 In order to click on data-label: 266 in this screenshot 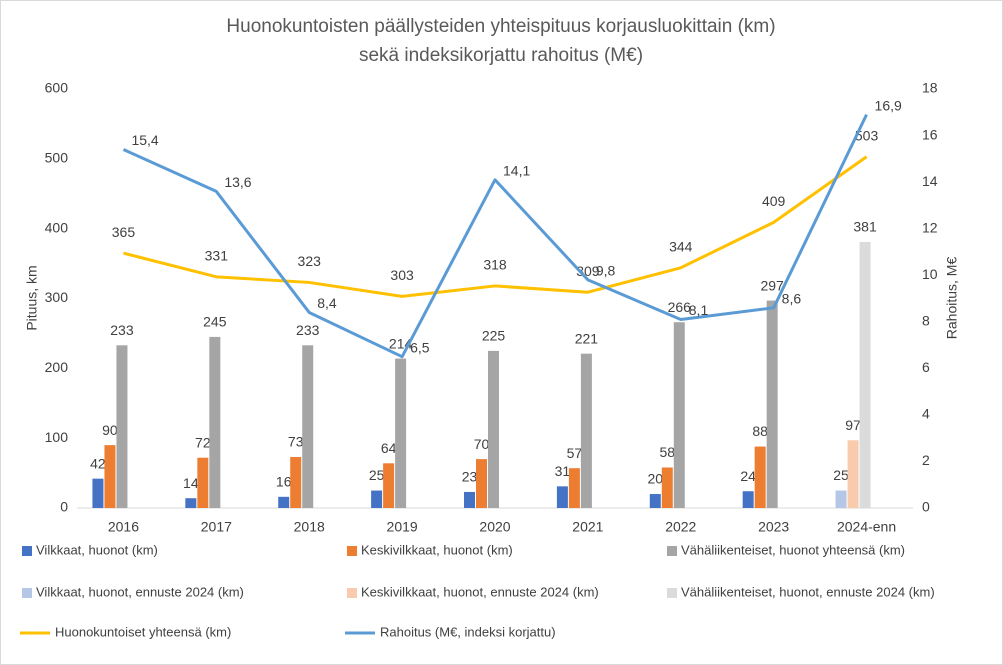, I will do `click(680, 307)`.